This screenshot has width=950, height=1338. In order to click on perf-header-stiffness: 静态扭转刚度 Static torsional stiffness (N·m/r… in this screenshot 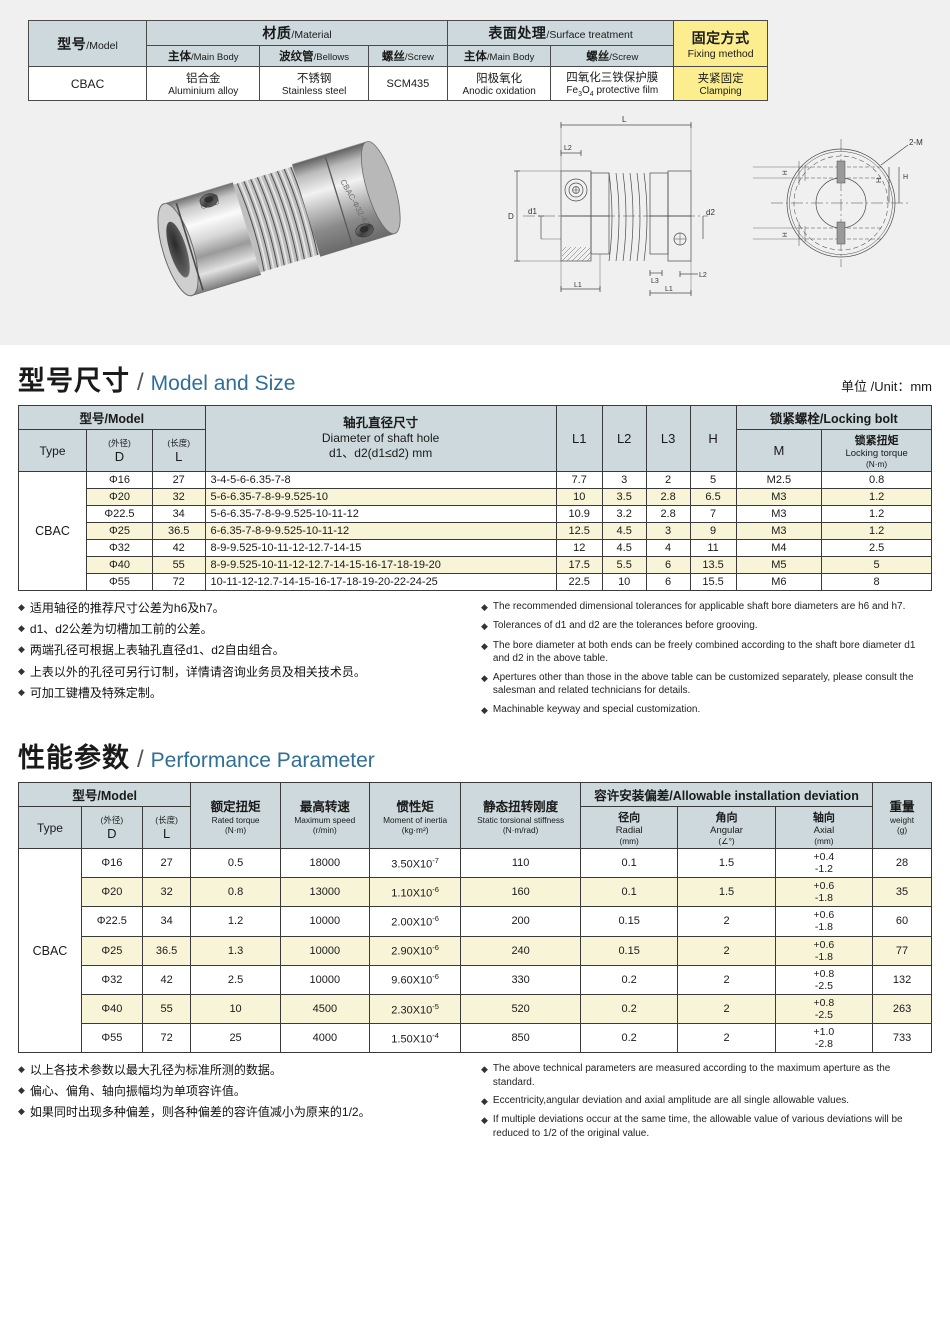, I will do `click(520, 816)`.